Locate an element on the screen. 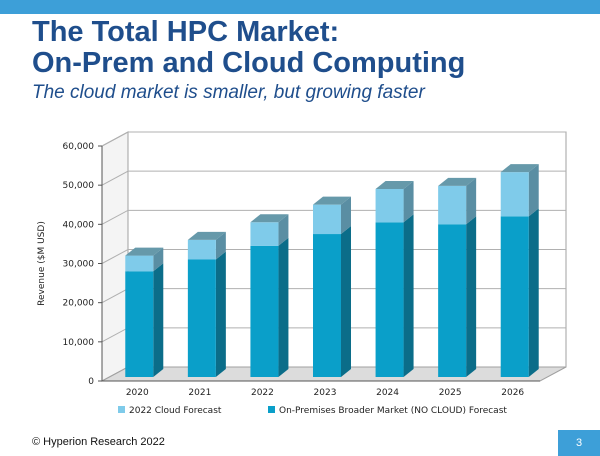 The width and height of the screenshot is (600, 456). copyright-footer: © Hyperion Research 2022 is located at coordinates (98, 442).